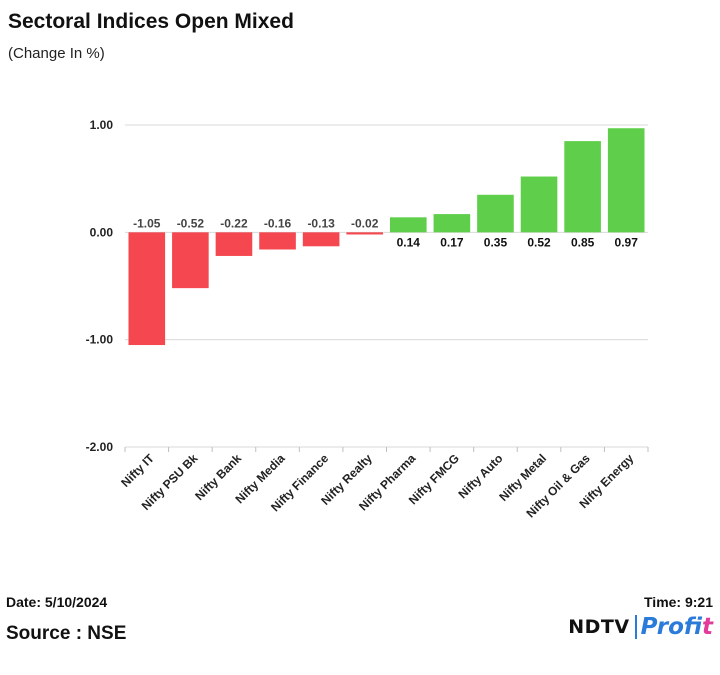 This screenshot has width=720, height=675. What do you see at coordinates (635, 627) in the screenshot?
I see `logo-divider` at bounding box center [635, 627].